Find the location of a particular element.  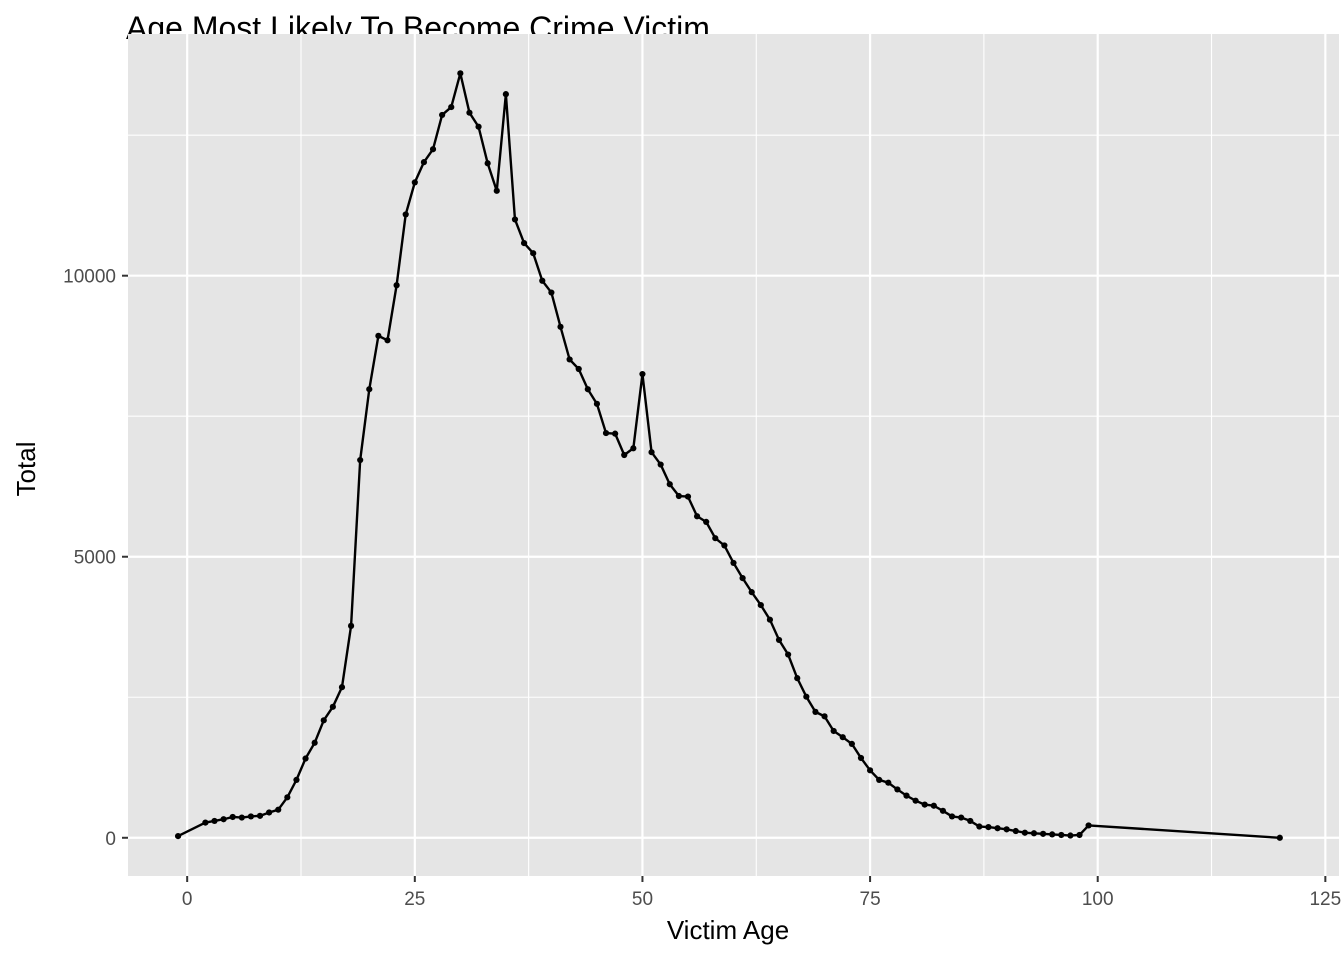

y-tick-label: 0 is located at coordinates (110, 839).